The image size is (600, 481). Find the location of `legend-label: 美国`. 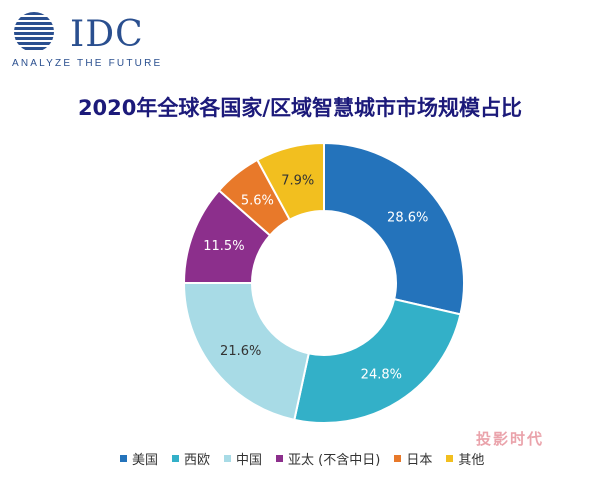

legend-label: 美国 is located at coordinates (145, 460).